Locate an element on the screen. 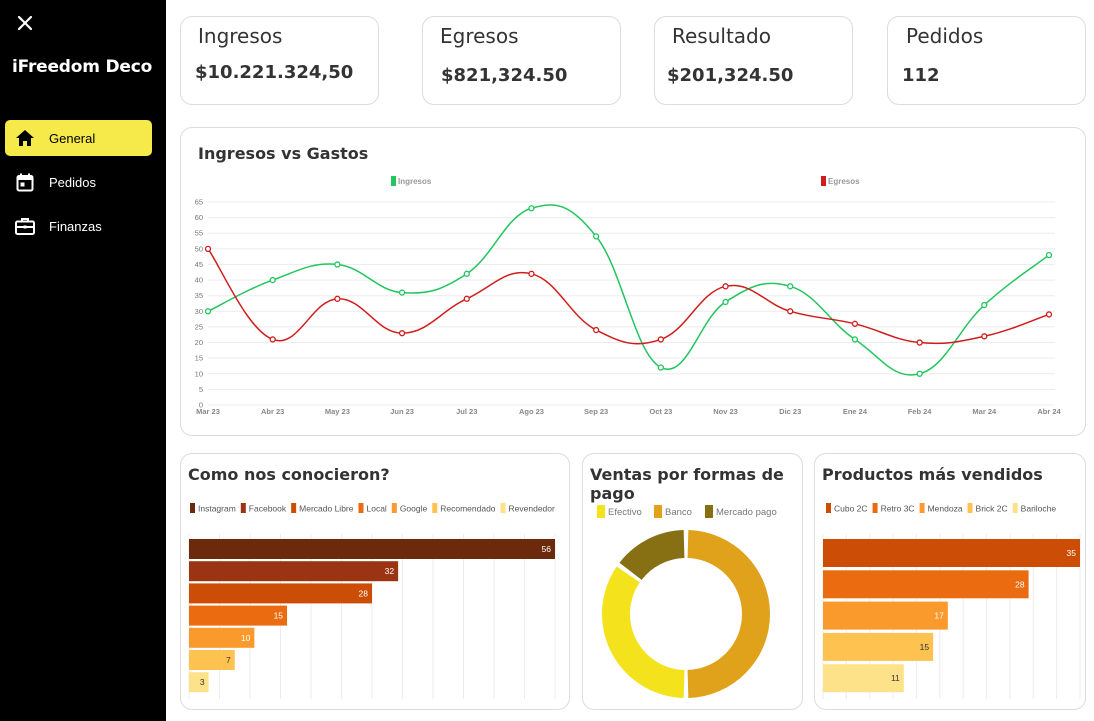 Image resolution: width=1094 pixels, height=721 pixels. bar-value-label: 10 is located at coordinates (246, 638).